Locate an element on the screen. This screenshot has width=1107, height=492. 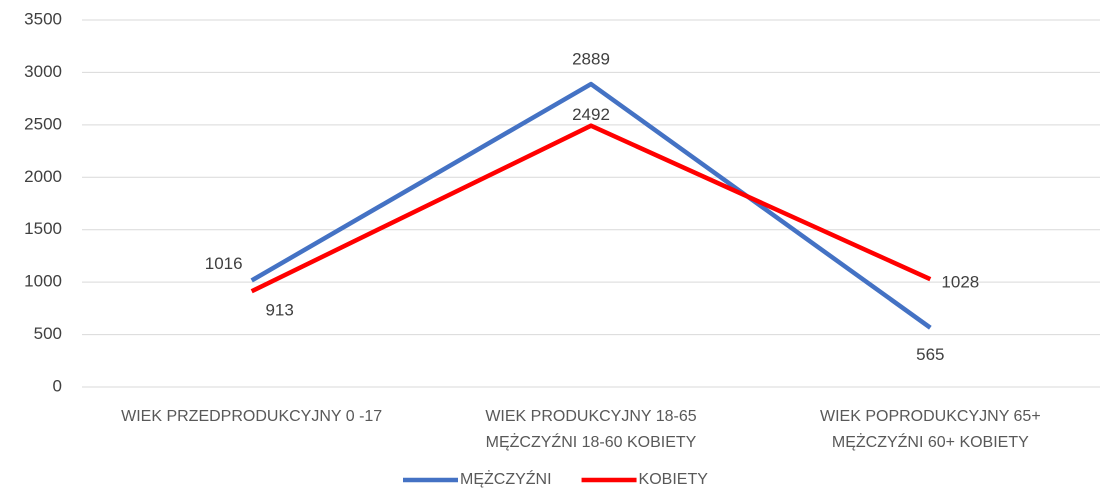
y-tick-label: 2500 is located at coordinates (43, 123).